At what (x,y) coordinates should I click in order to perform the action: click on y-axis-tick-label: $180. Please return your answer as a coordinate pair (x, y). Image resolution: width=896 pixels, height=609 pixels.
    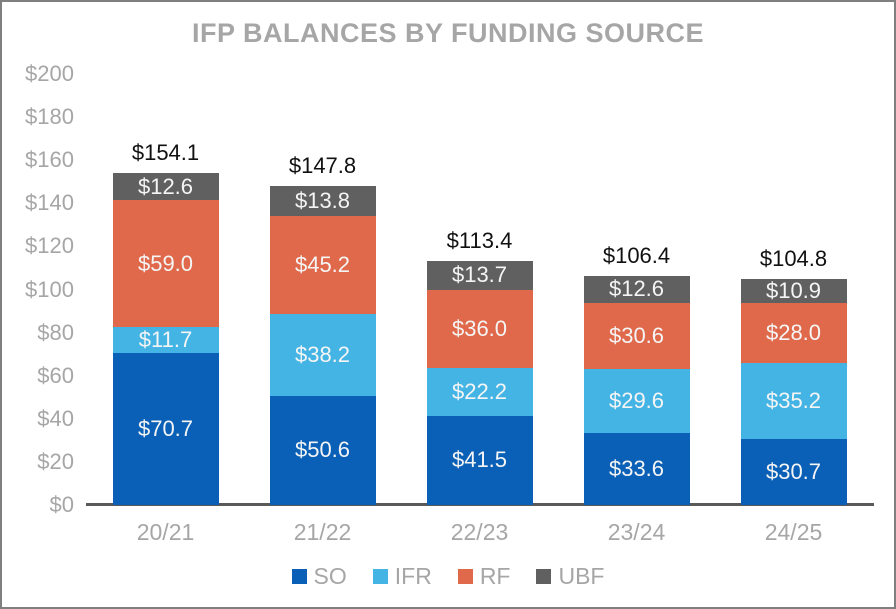
    Looking at the image, I should click on (49, 117).